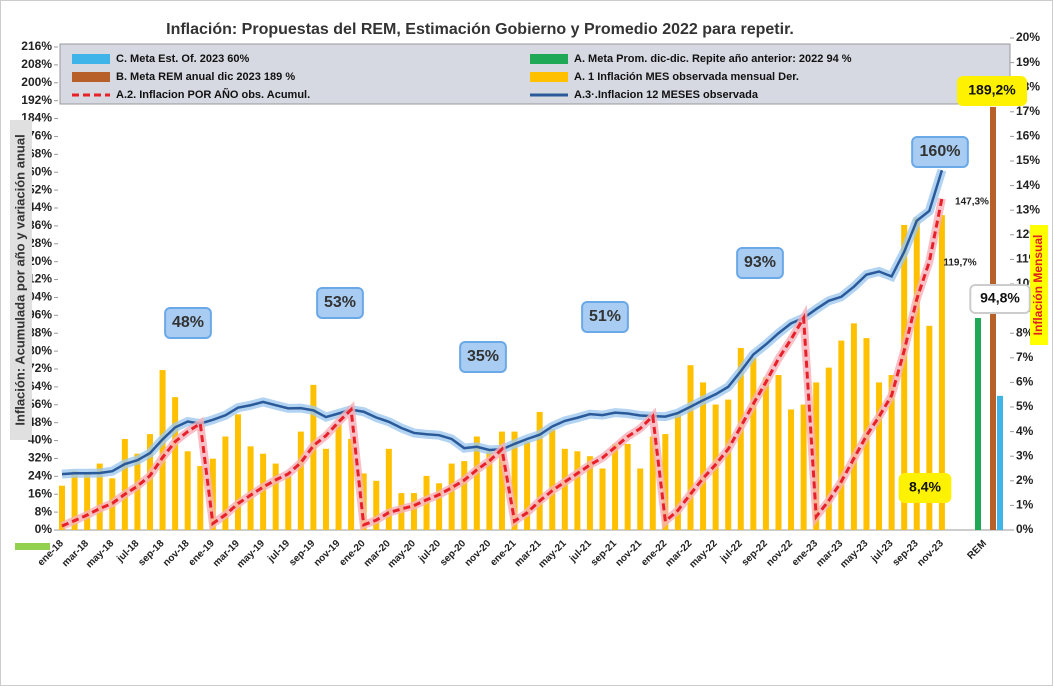 The height and width of the screenshot is (686, 1053). What do you see at coordinates (40, 315) in the screenshot?
I see `y-tick-label: 96%` at bounding box center [40, 315].